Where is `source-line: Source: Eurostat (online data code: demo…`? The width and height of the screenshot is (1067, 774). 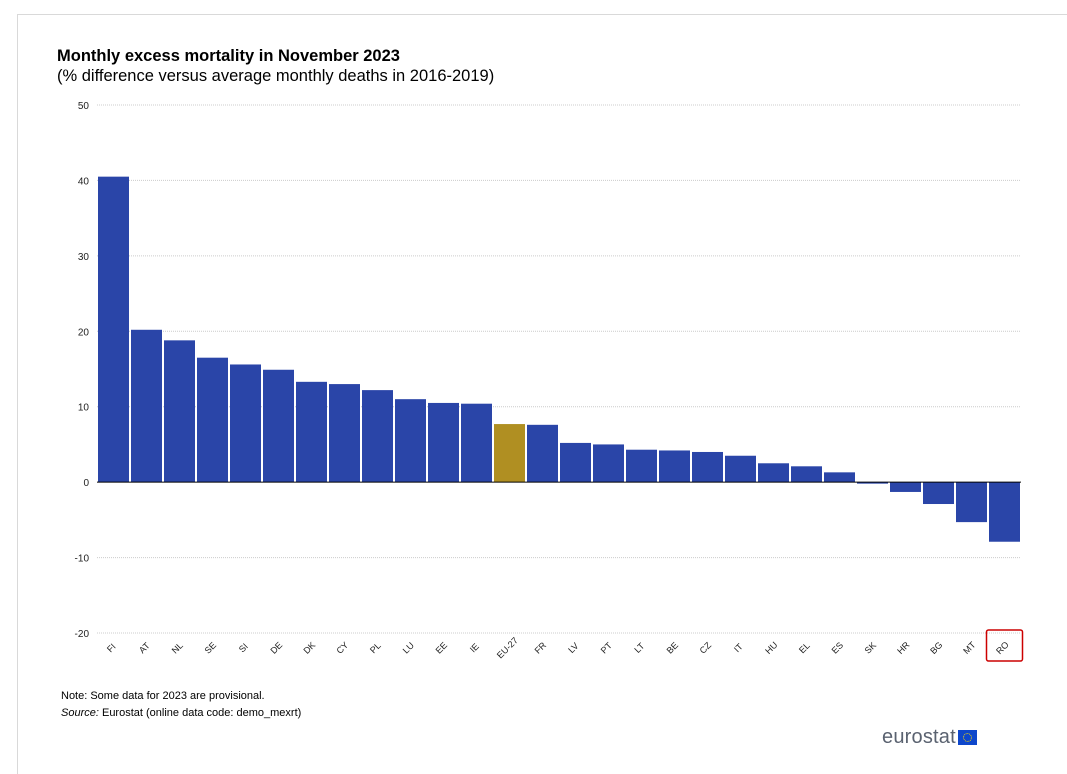
source-line: Source: Eurostat (online data code: demo… is located at coordinates (181, 713).